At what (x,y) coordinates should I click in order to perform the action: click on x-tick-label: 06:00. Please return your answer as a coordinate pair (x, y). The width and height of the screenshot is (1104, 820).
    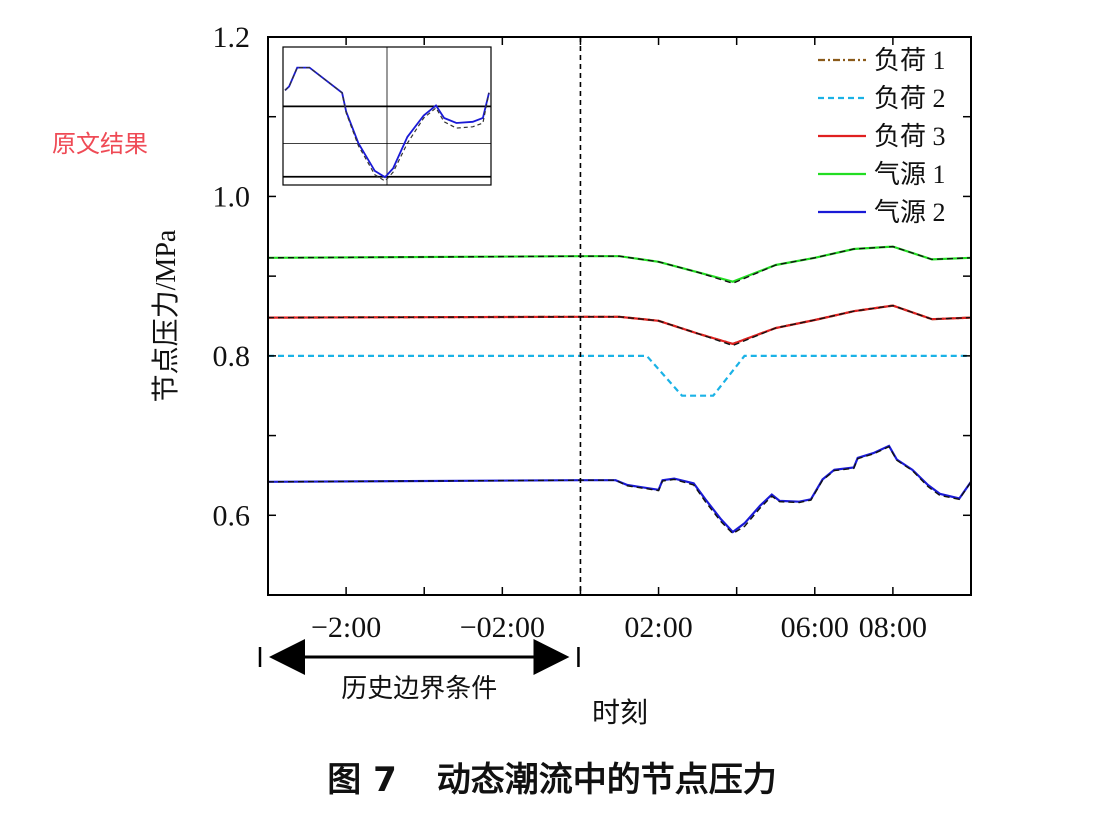
    Looking at the image, I should click on (815, 627).